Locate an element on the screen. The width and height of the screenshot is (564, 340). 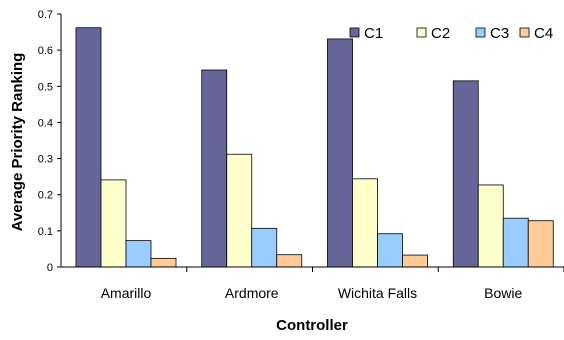
bar-c3-amarillo is located at coordinates (138, 254).